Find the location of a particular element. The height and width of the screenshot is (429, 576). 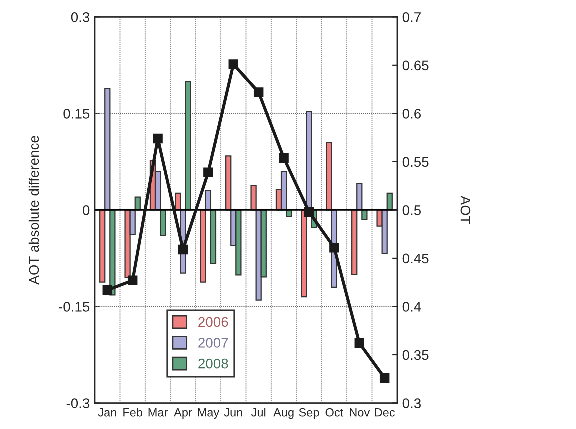

y2-tick-label: 0.45 is located at coordinates (415, 259).